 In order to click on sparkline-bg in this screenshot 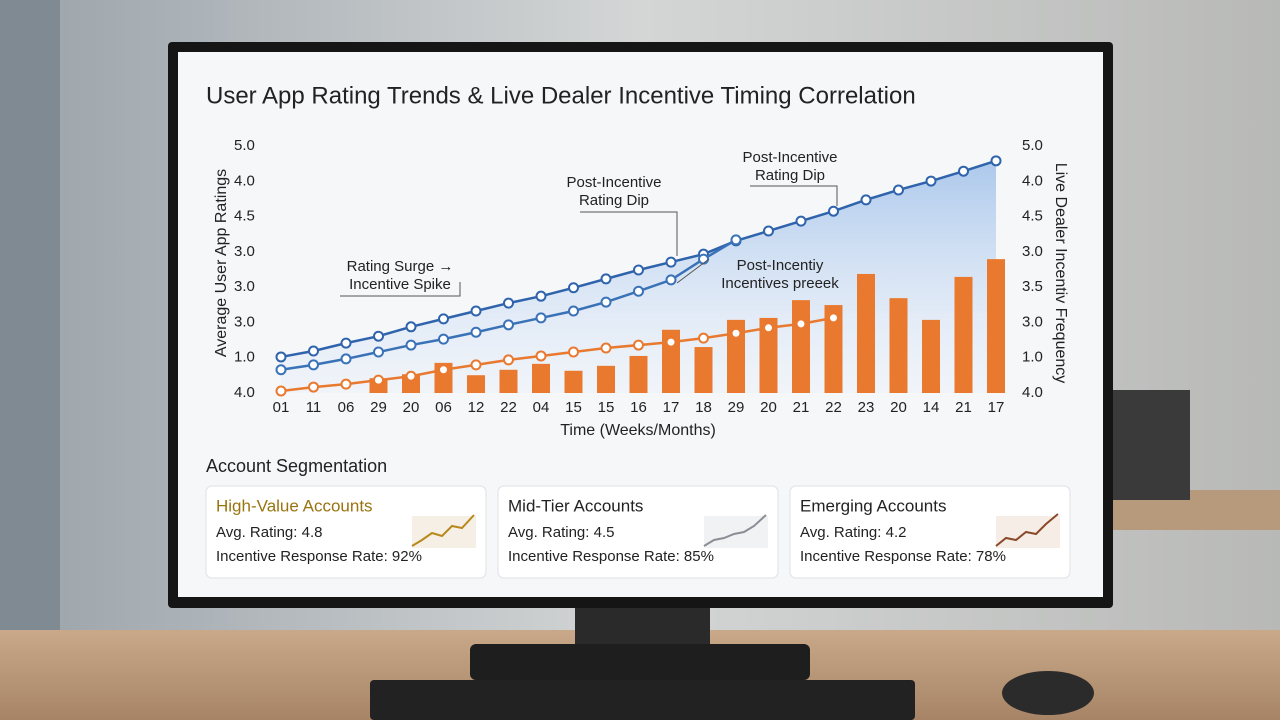, I will do `click(736, 532)`.